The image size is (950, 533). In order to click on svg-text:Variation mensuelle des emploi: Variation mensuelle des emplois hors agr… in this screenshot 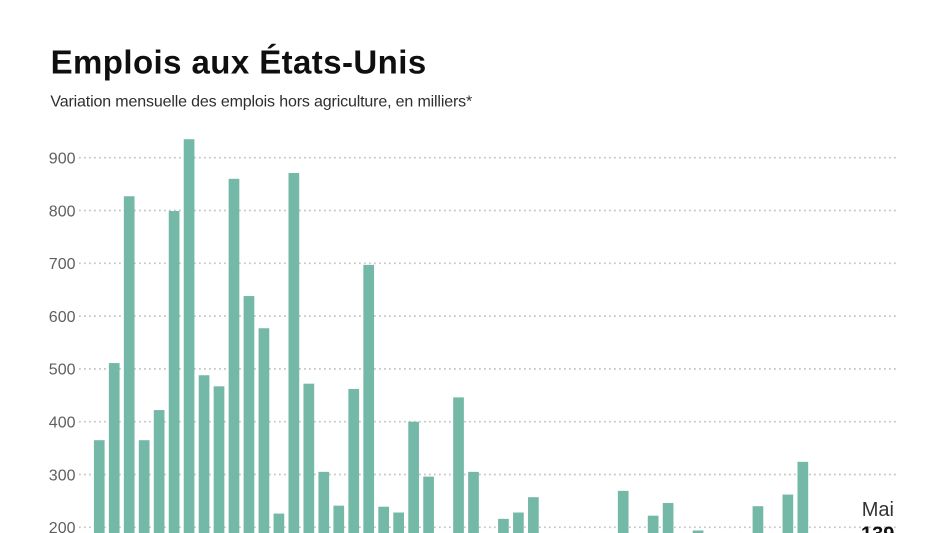, I will do `click(261, 102)`.